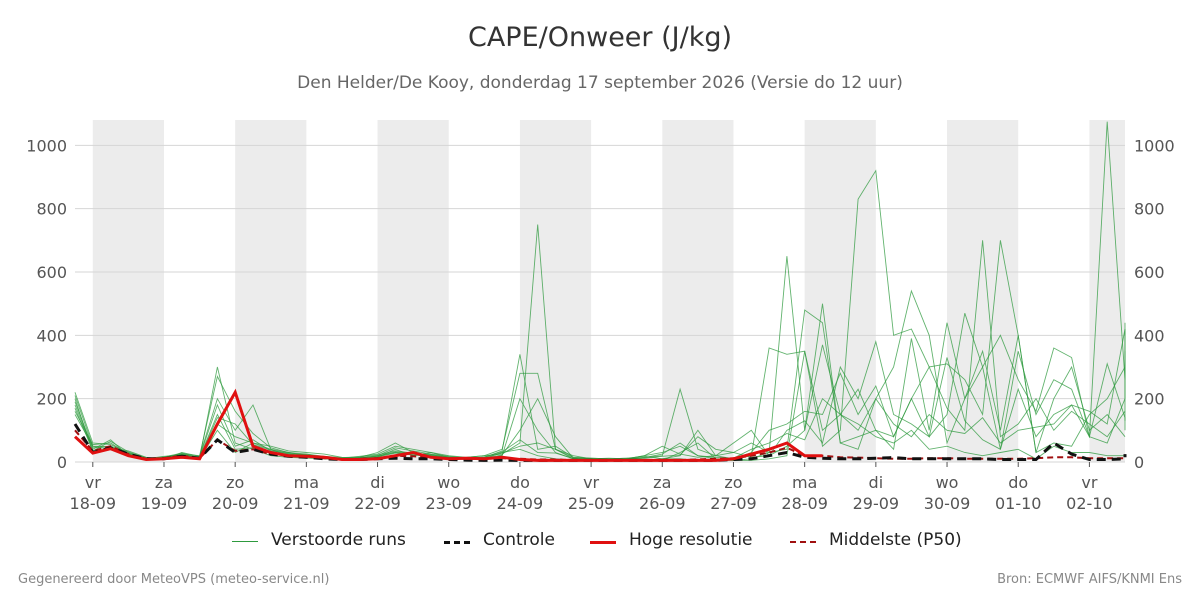 The height and width of the screenshot is (600, 1200). Describe the element at coordinates (51, 272) in the screenshot. I see `y-tick-label-left: 600` at that location.